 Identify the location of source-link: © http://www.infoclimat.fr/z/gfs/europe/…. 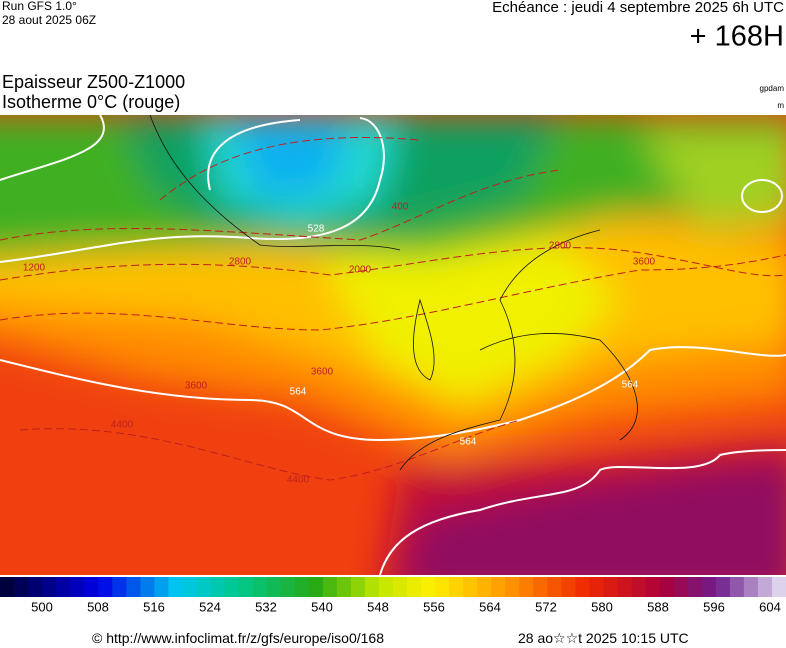
(238, 638).